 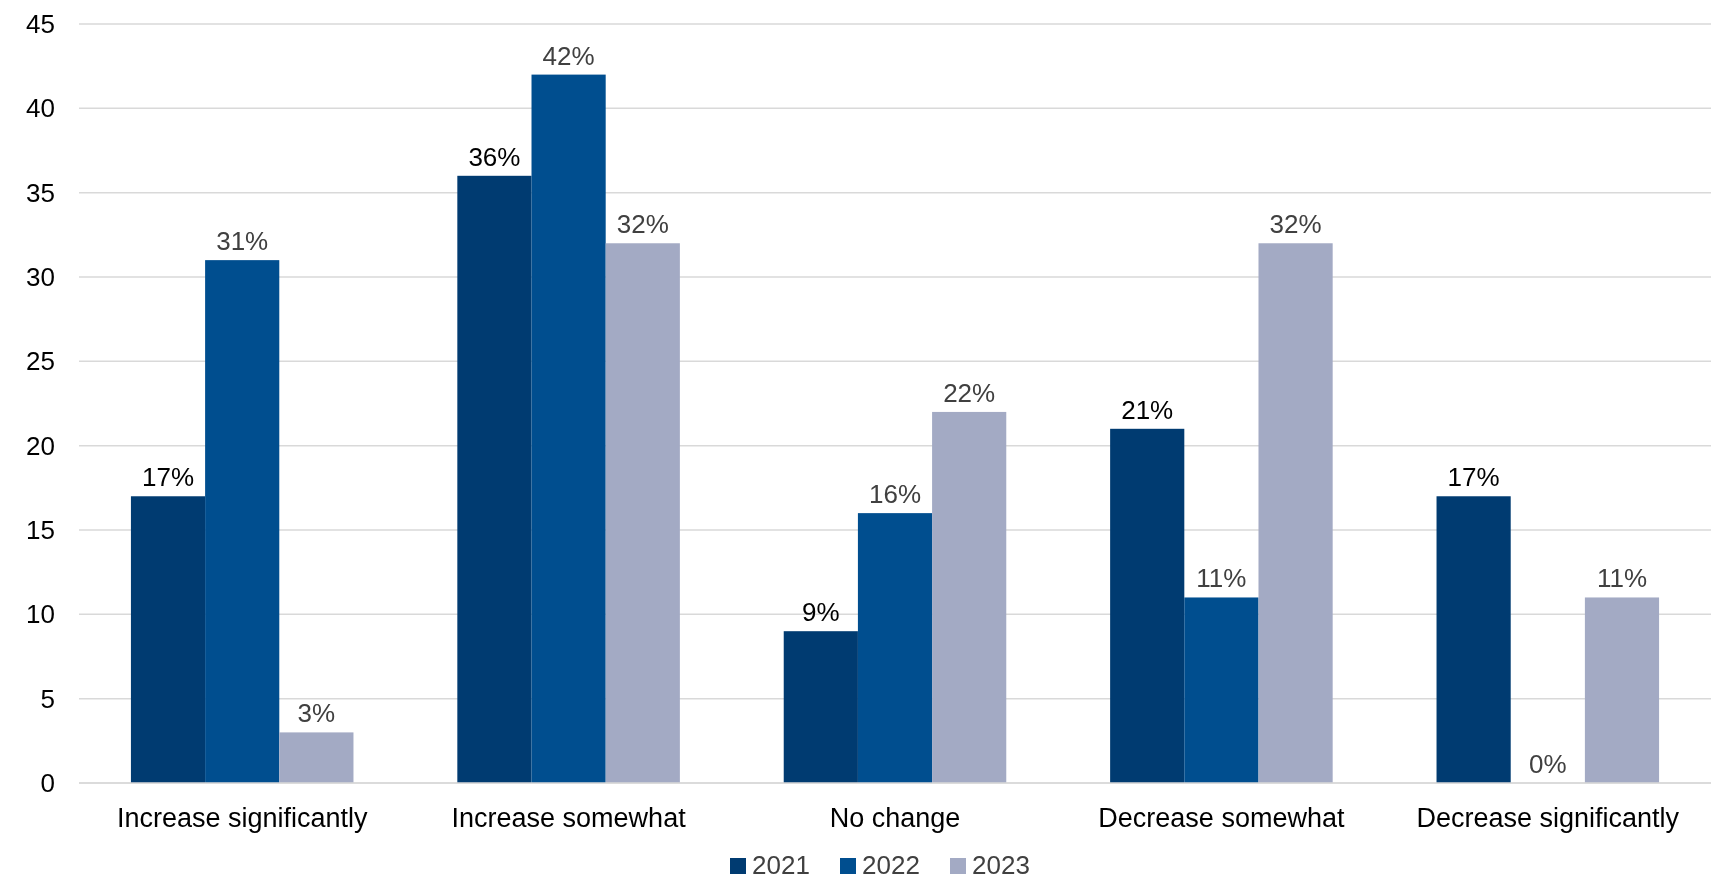 What do you see at coordinates (1548, 764) in the screenshot?
I see `data-label: 0%` at bounding box center [1548, 764].